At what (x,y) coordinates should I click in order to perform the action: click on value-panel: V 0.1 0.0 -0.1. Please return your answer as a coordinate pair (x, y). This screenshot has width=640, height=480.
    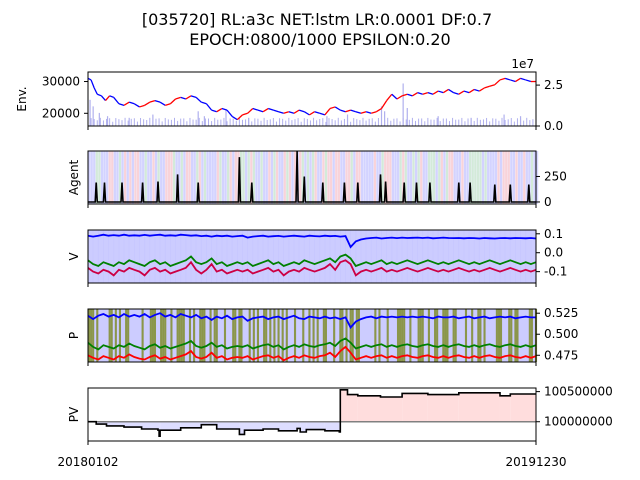
    Looking at the image, I should click on (317, 257).